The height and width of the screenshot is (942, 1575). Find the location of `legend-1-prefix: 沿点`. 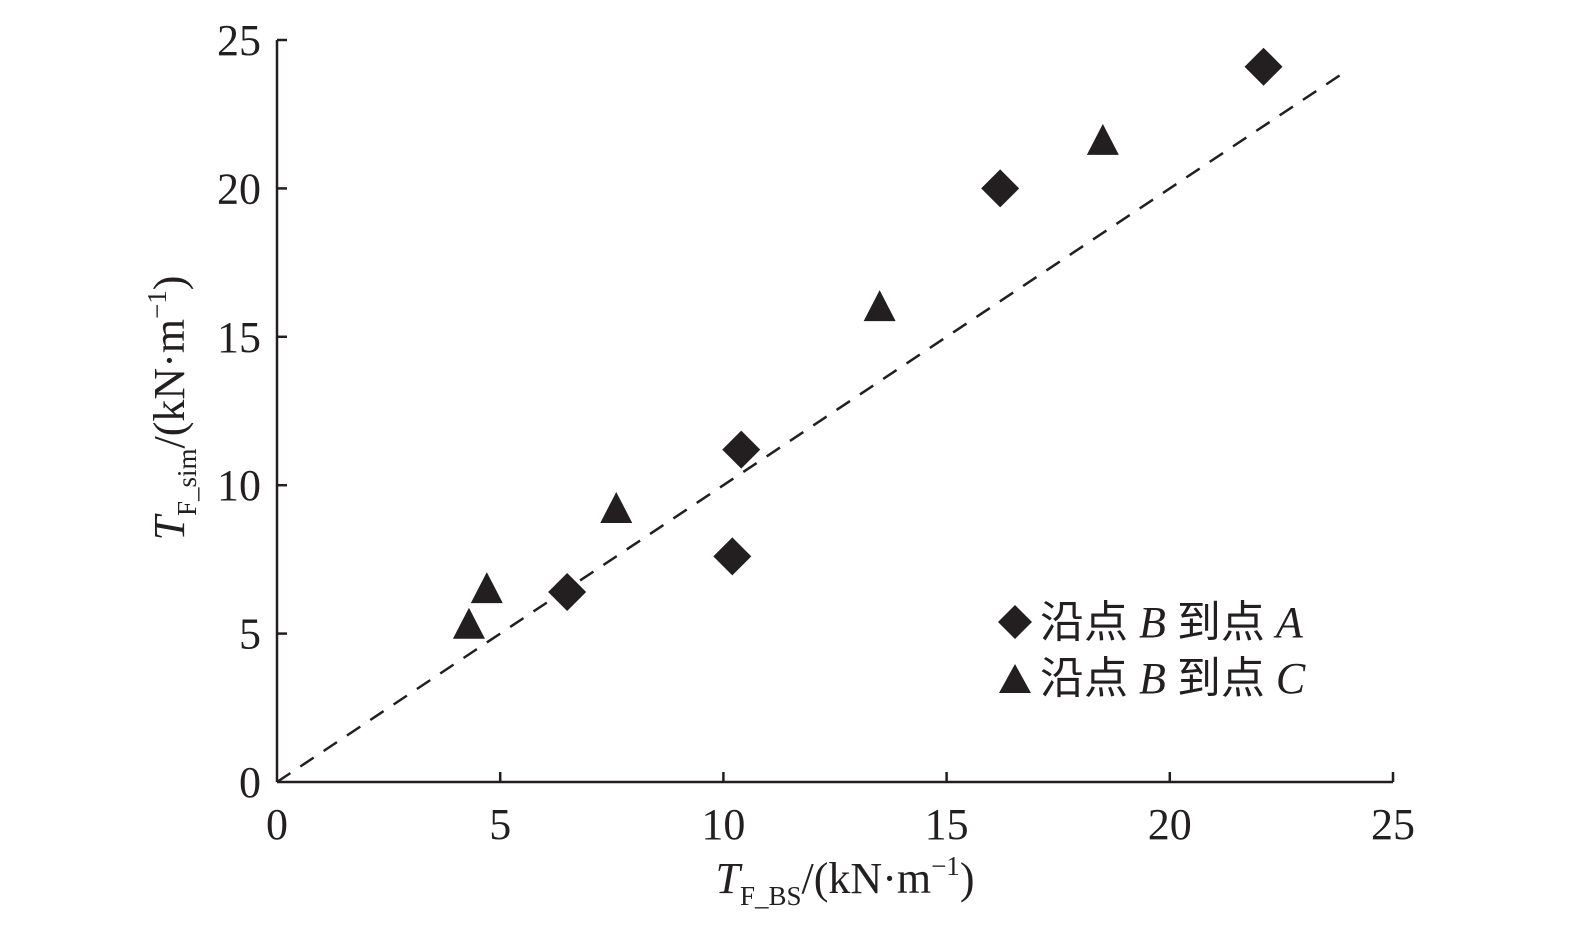

legend-1-prefix: 沿点 is located at coordinates (1089, 622).